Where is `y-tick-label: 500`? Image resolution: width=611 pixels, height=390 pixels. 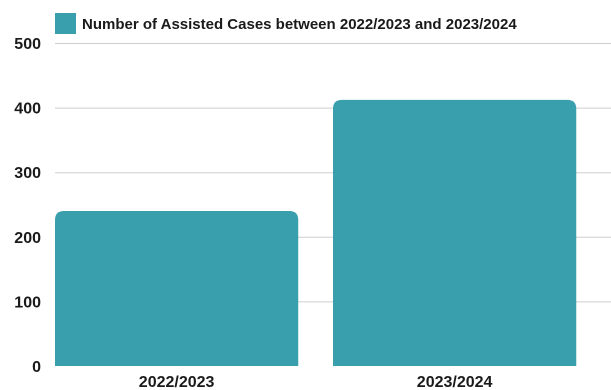 y-tick-label: 500 is located at coordinates (27, 44).